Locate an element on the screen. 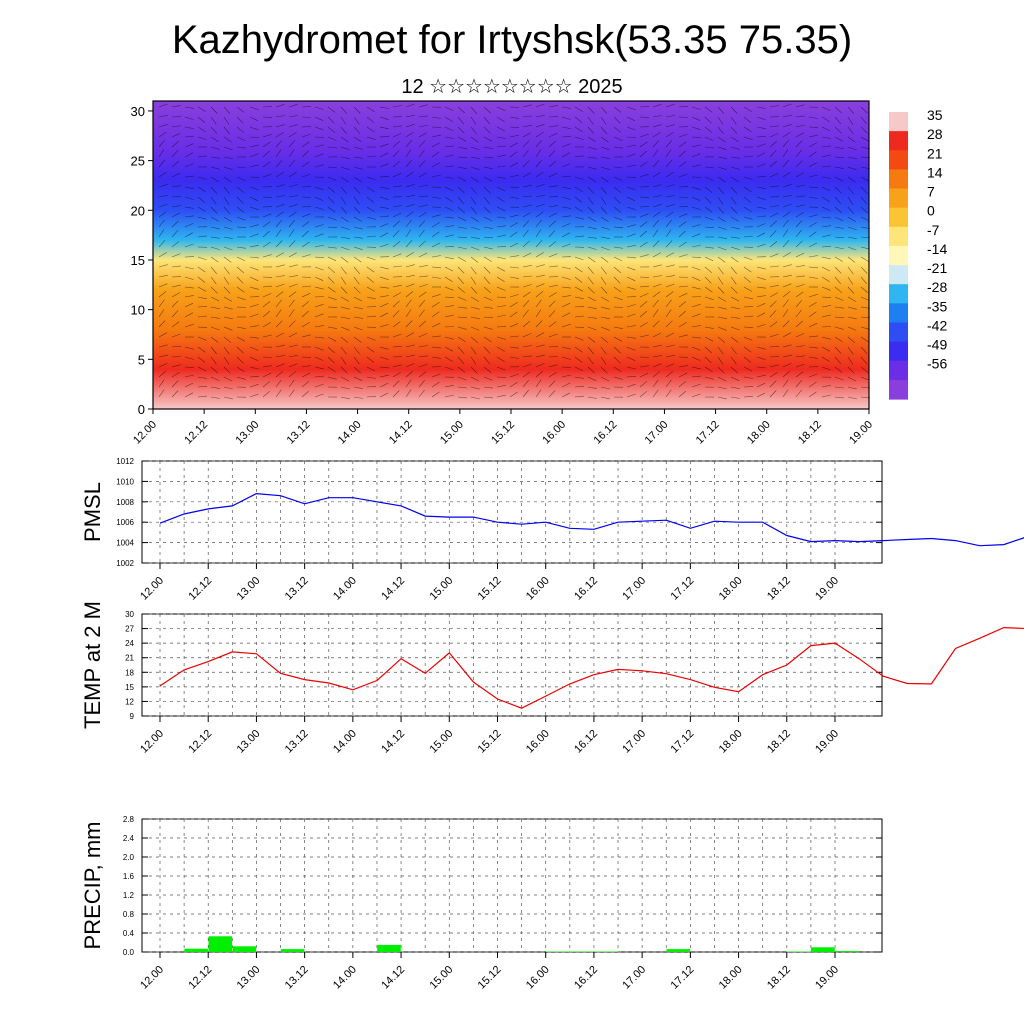  colorbar-label: -21 is located at coordinates (937, 268).